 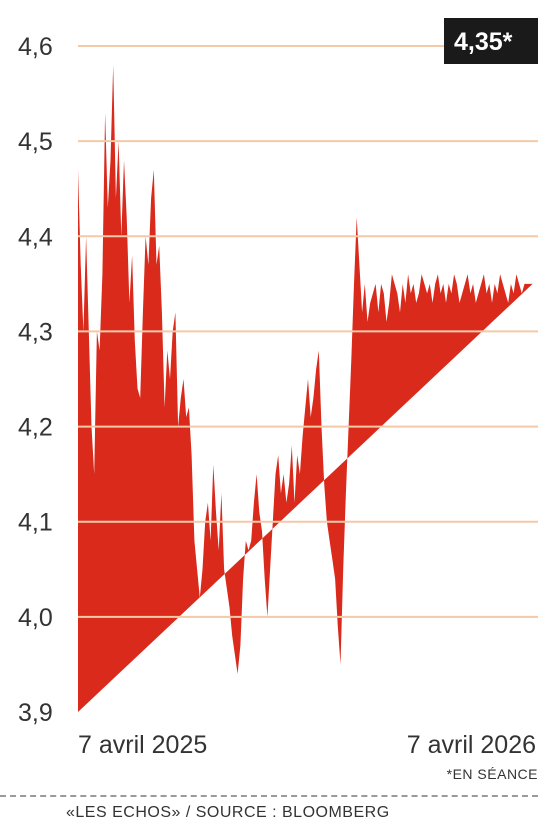 What do you see at coordinates (307, 745) in the screenshot?
I see `x-axis-ticks: 7 avril 2025 7 avril 2026` at bounding box center [307, 745].